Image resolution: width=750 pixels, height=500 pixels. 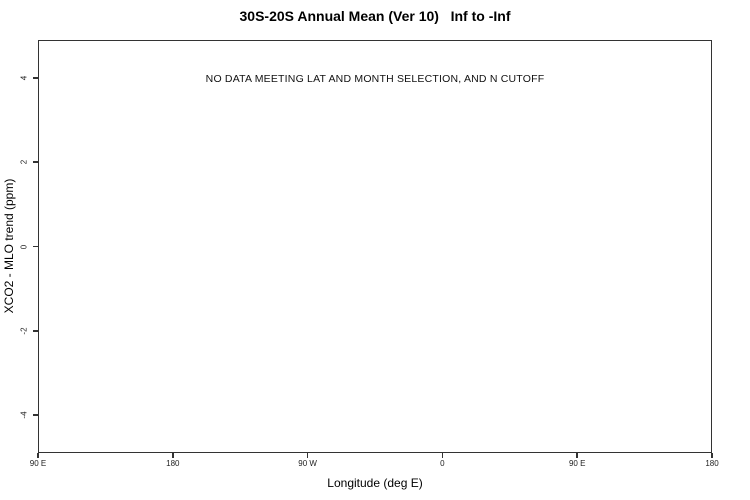 What do you see at coordinates (307, 463) in the screenshot?
I see `x-tick-label: 90 W` at bounding box center [307, 463].